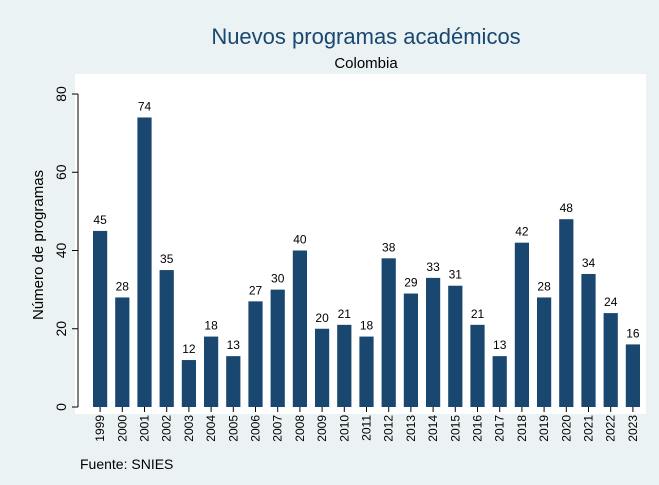  What do you see at coordinates (344, 428) in the screenshot?
I see `x-tick-label: 2010` at bounding box center [344, 428].